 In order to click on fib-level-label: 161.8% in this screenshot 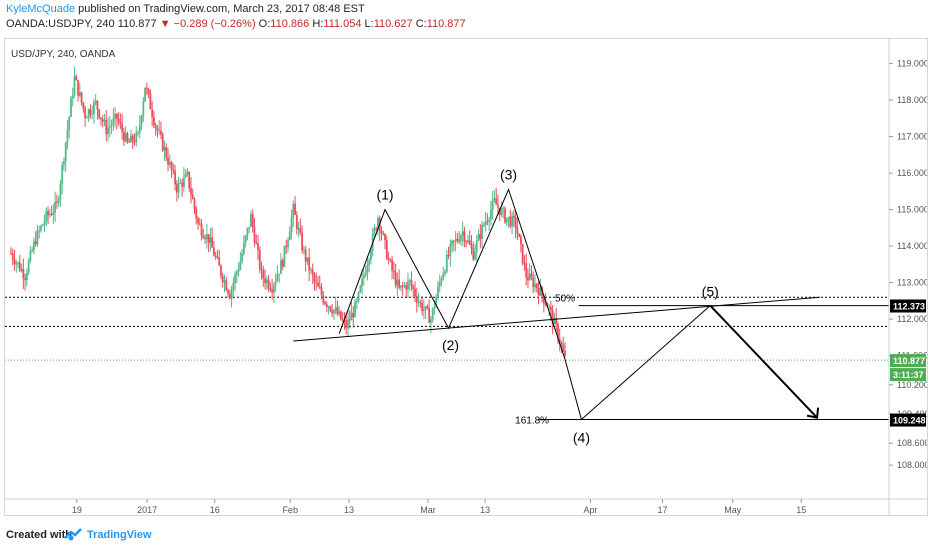, I will do `click(532, 420)`.